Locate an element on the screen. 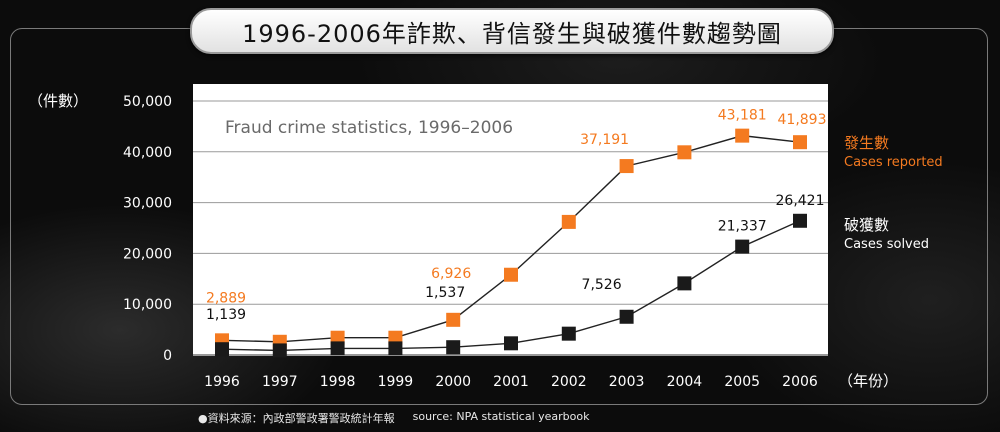 This screenshot has height=432, width=1000. x-tick-label: 2006 is located at coordinates (800, 382).